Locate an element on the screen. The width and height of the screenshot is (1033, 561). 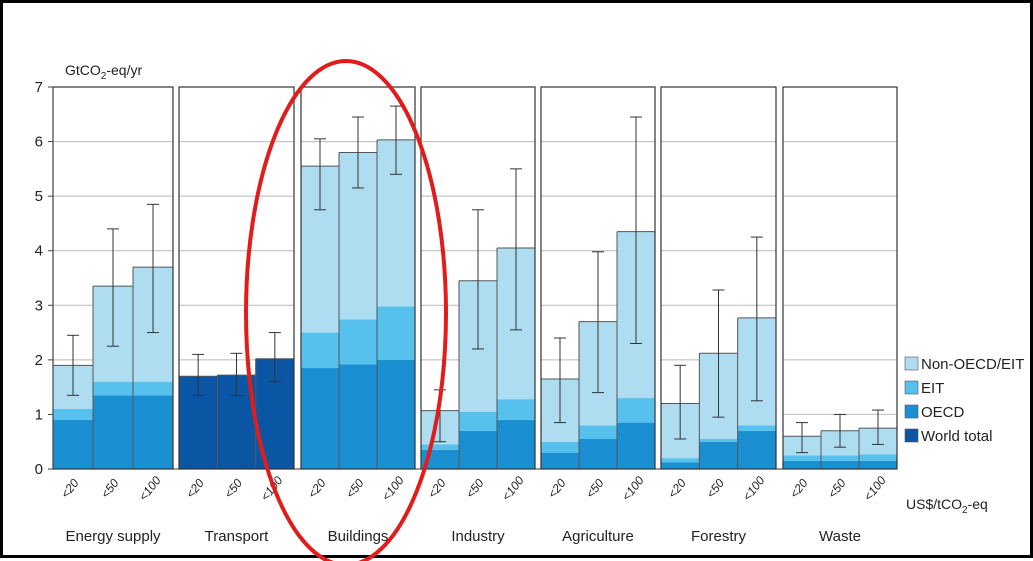
y-tick-label: 1 is located at coordinates (39, 414).